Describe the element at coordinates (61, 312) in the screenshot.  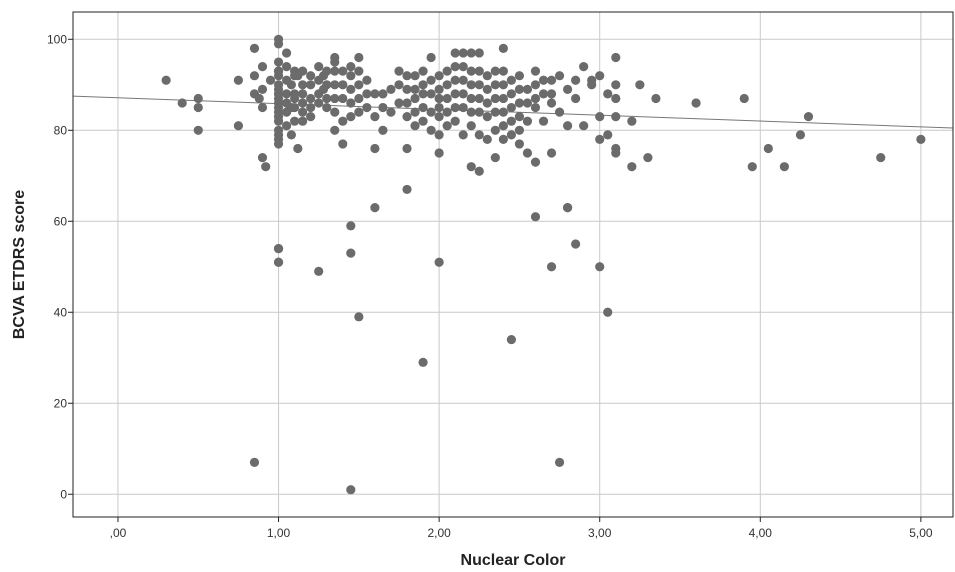
I see `y-tick-label: 40` at that location.